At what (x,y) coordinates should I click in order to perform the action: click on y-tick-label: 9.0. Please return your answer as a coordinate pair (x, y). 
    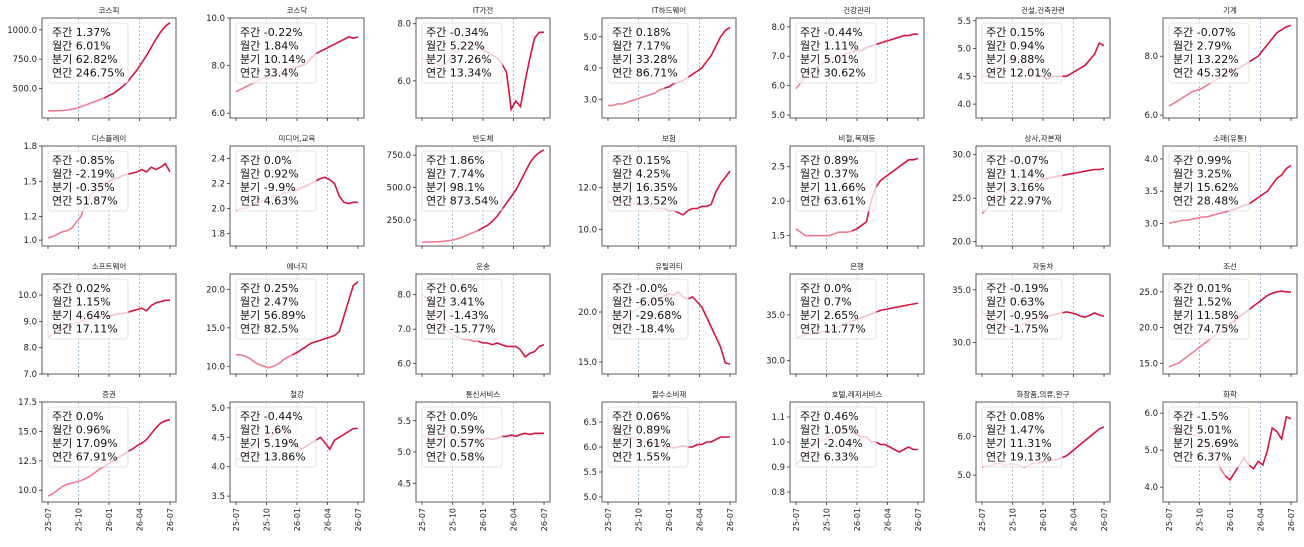
    Looking at the image, I should click on (30, 322).